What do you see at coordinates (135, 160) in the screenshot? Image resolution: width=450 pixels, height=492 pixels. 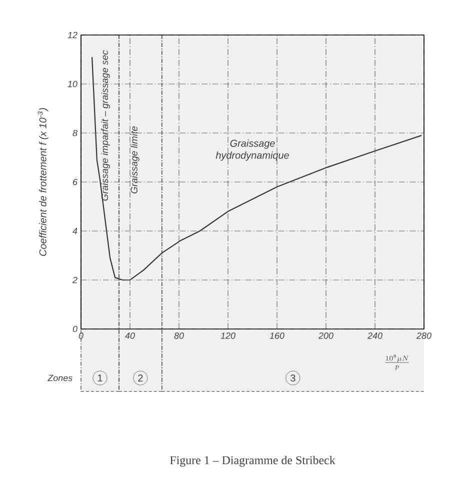 I see `annotation: Graissage limite` at bounding box center [135, 160].